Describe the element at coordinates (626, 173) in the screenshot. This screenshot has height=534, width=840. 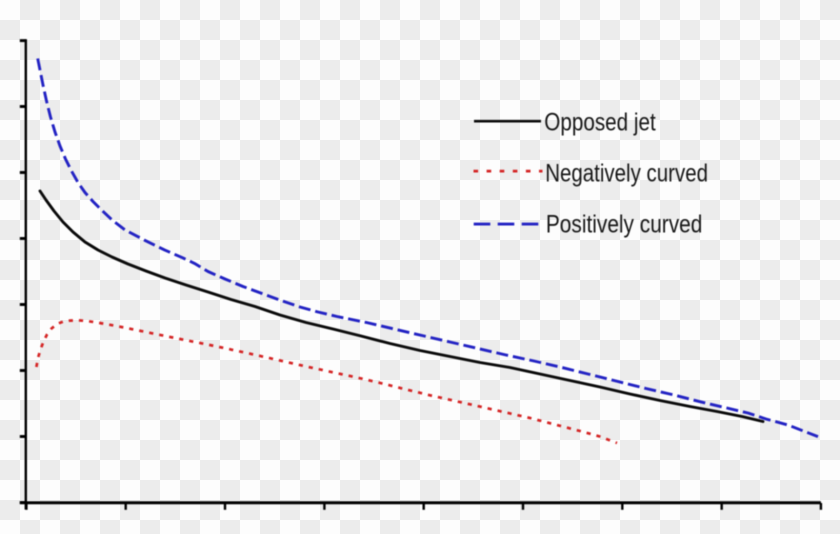
I see `svg-text: Negatively curved` at that location.